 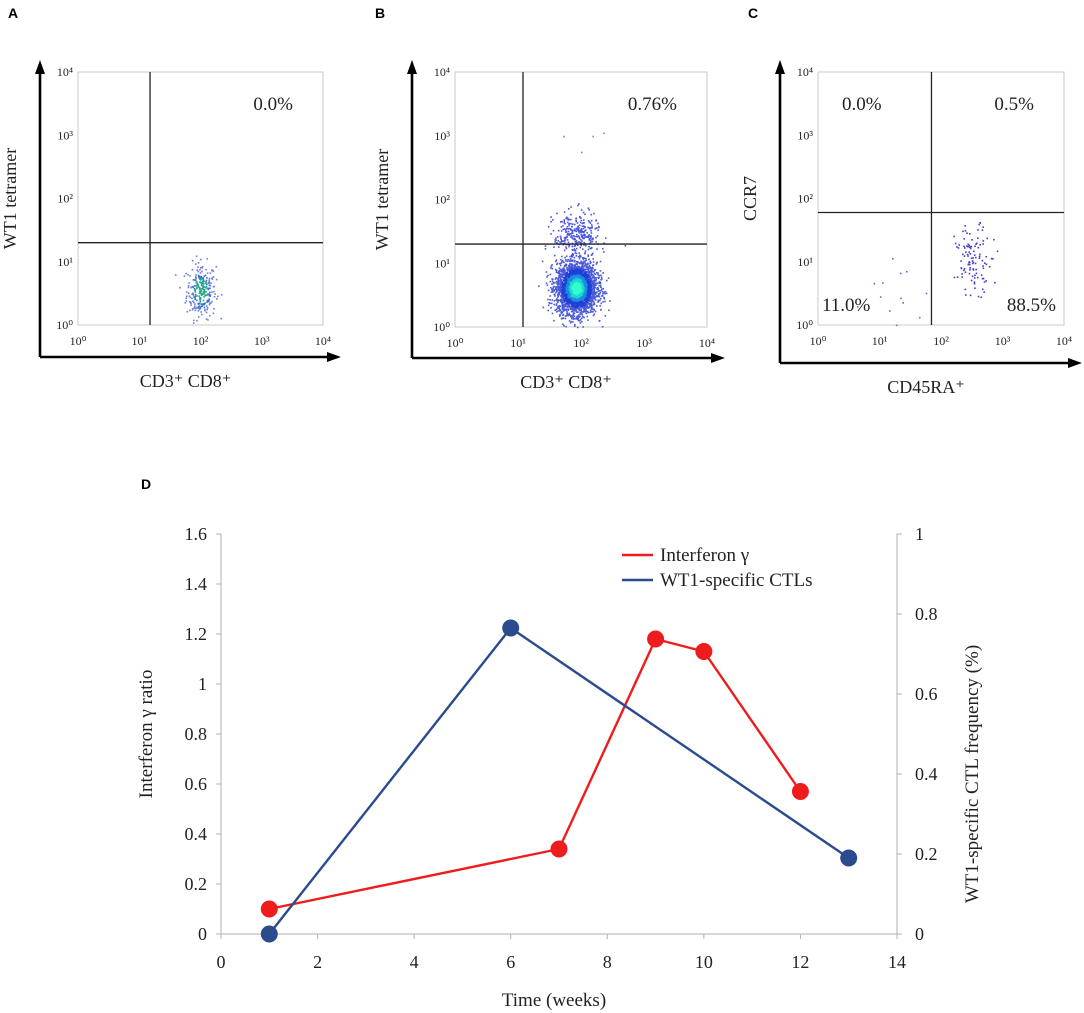 What do you see at coordinates (10, 198) in the screenshot?
I see `y-axis-label: WT1 tetramer` at bounding box center [10, 198].